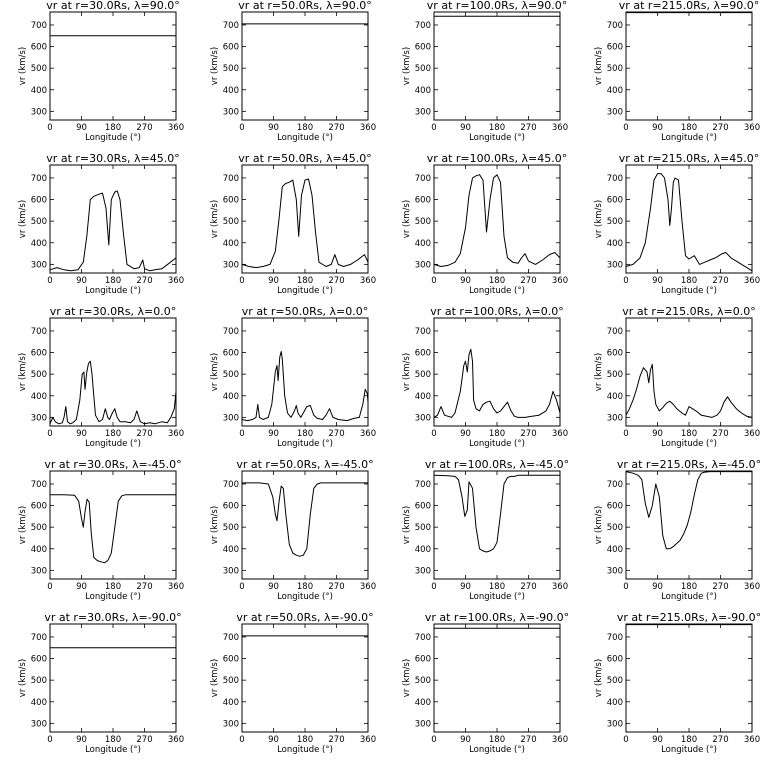 The height and width of the screenshot is (768, 768). I want to click on panel-title: vr at r=50.0Rs, λ=45.0°, so click(304, 158).